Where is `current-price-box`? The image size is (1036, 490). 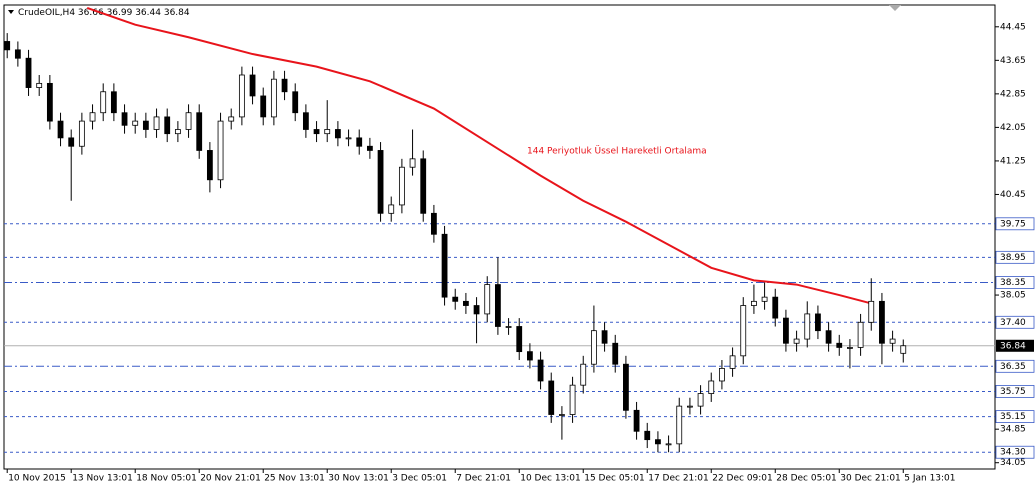 current-price-box is located at coordinates (1015, 345).